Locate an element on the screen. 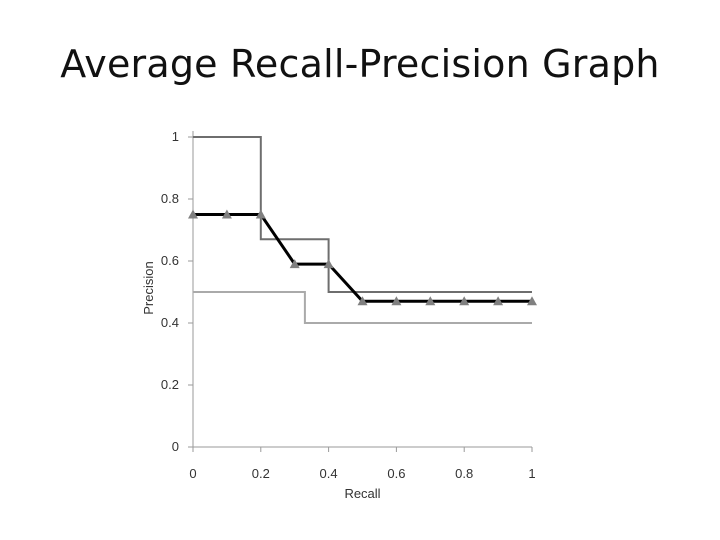  slide-title: Average Recall-Precision Graph is located at coordinates (360, 64).